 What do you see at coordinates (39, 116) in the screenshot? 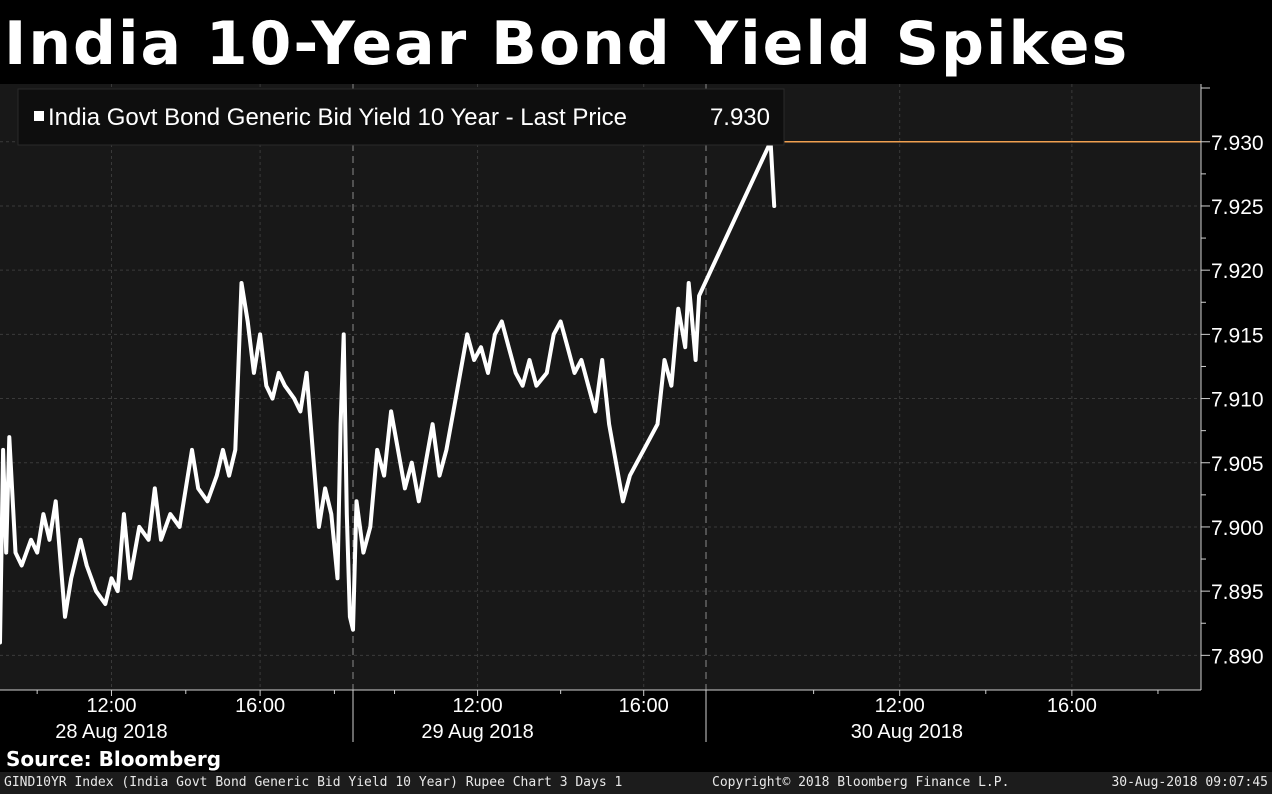
I see `legend-swatch` at bounding box center [39, 116].